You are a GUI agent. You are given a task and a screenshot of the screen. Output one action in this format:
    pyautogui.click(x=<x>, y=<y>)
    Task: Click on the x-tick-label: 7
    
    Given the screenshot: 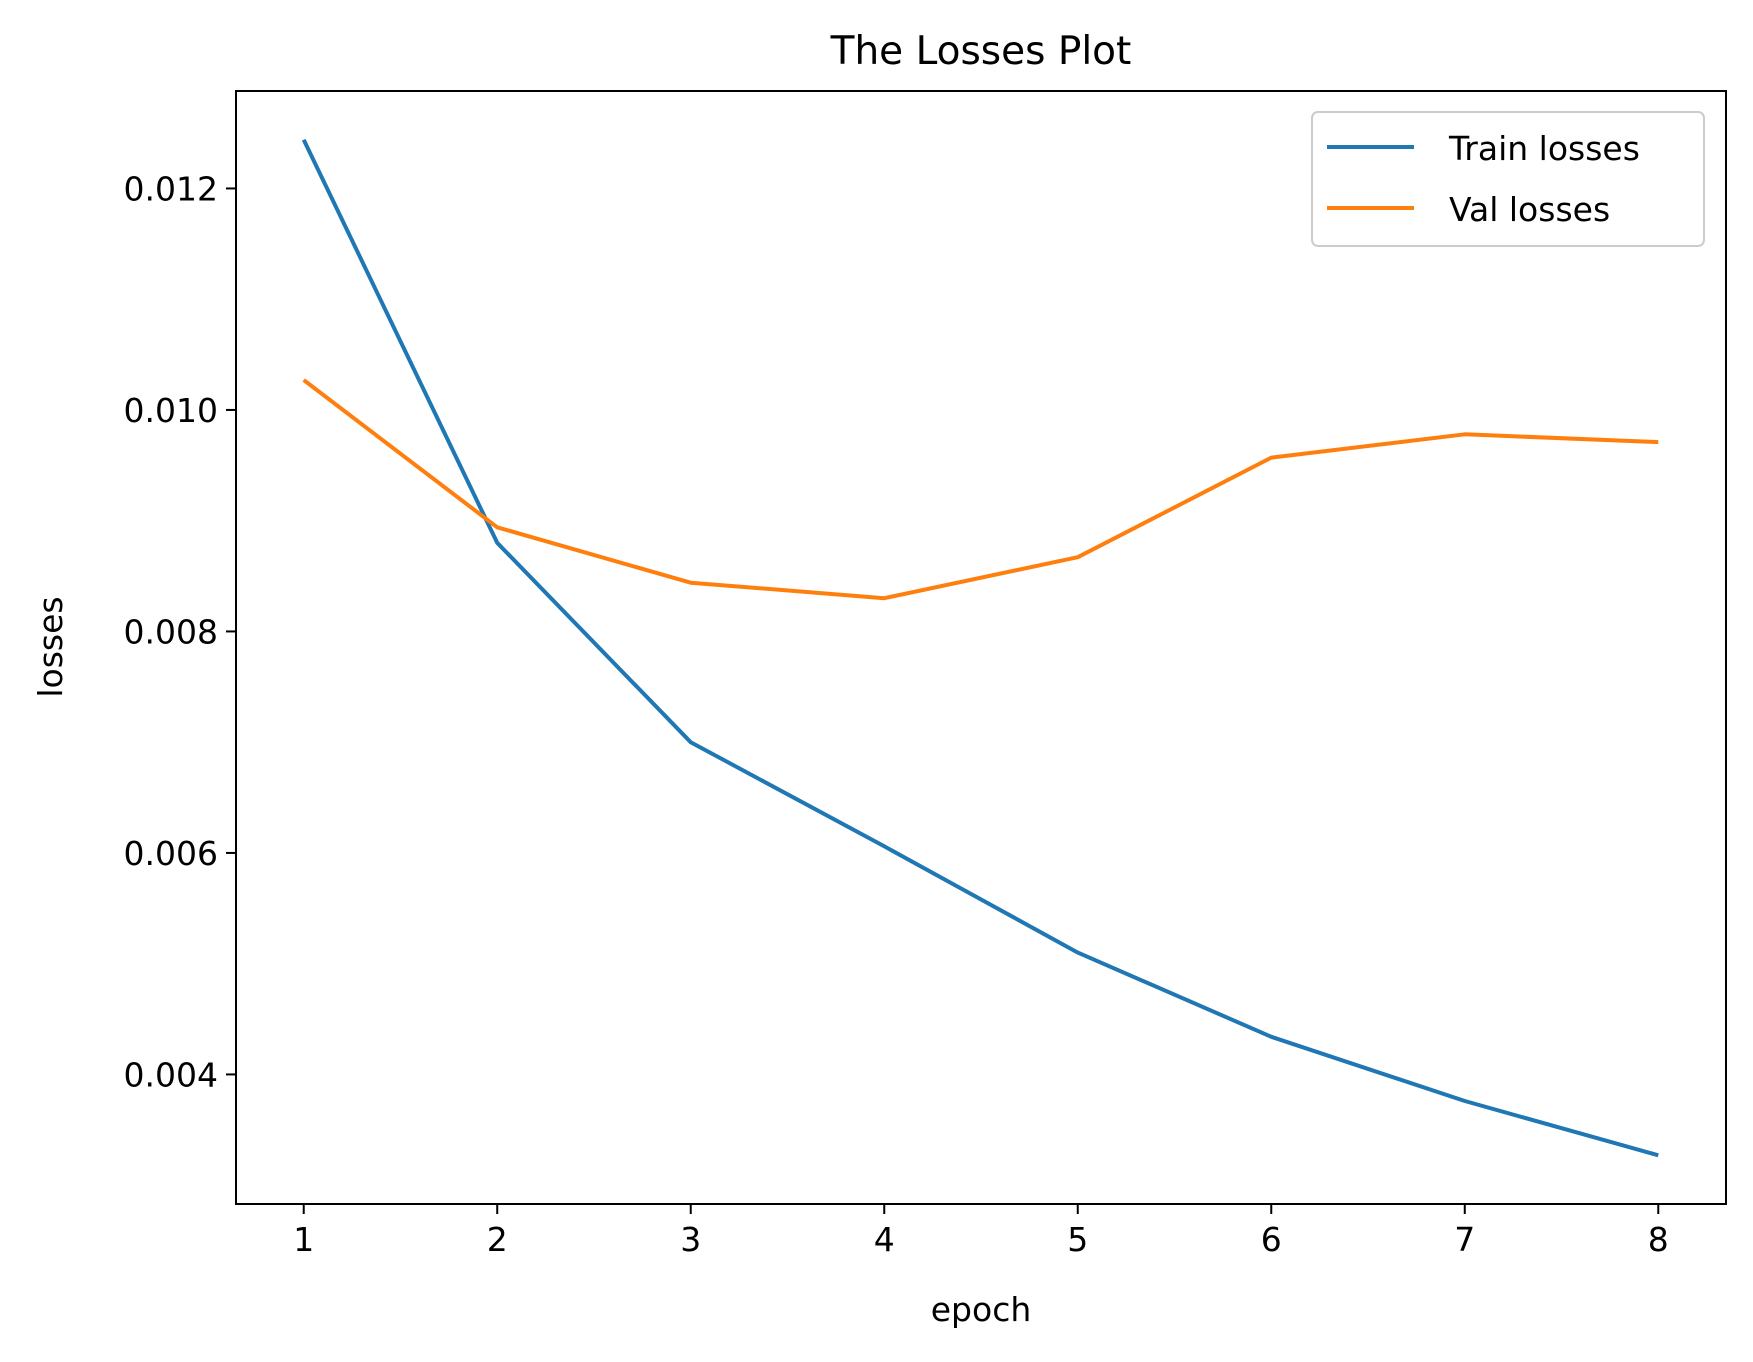 What is the action you would take?
    pyautogui.click(x=1464, y=1239)
    